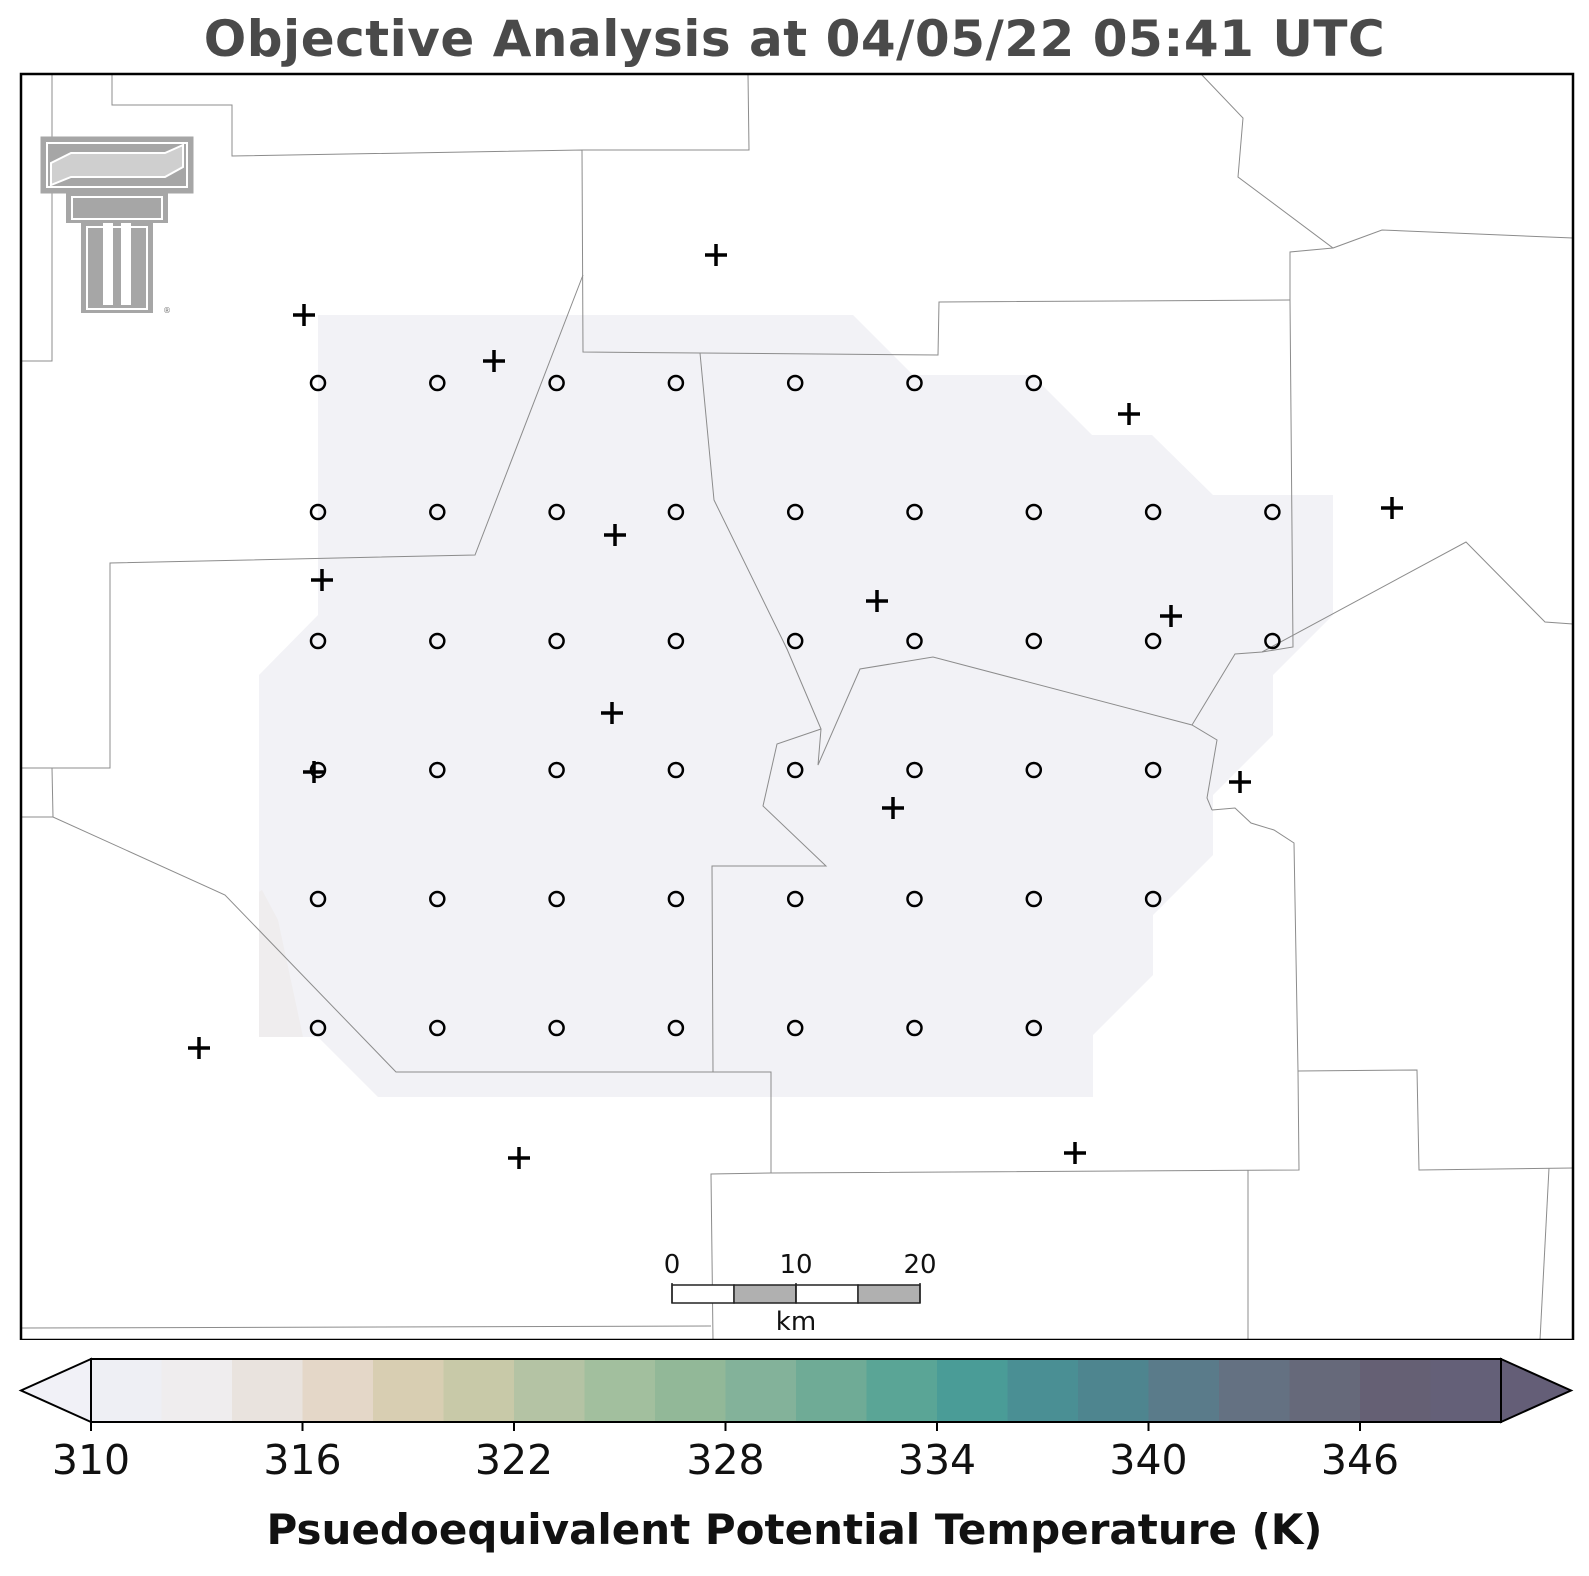 This screenshot has height=1576, width=1589. What do you see at coordinates (1148, 1460) in the screenshot?
I see `colorbar-tick-label: 340` at bounding box center [1148, 1460].